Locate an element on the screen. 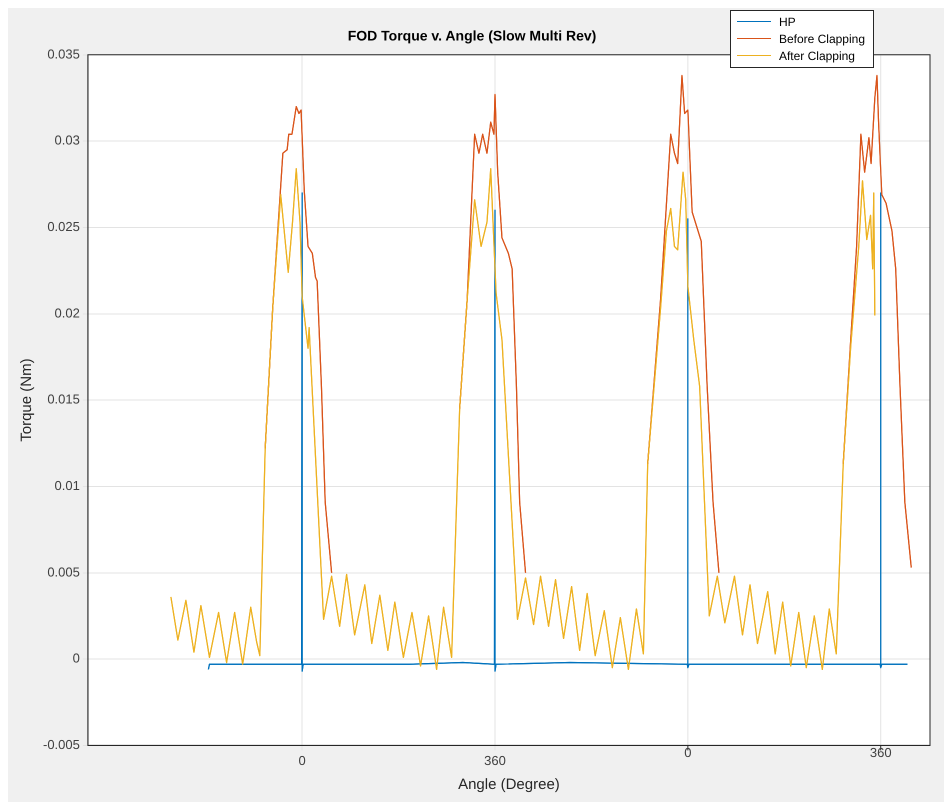  legend-label: Before Clapping is located at coordinates (821, 39).